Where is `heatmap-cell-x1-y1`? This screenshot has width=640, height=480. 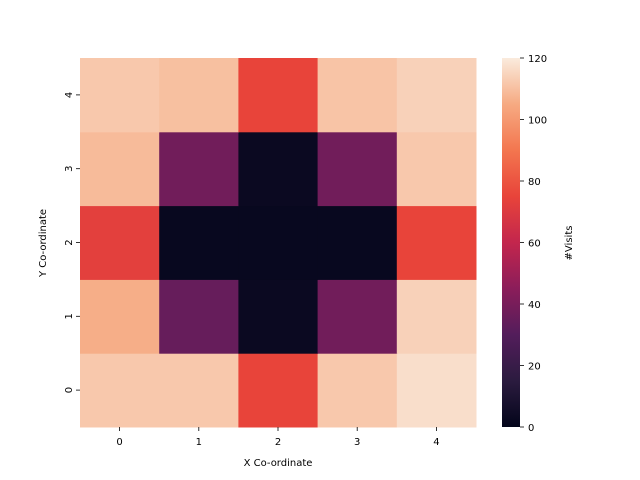
heatmap-cell-x1-y1 is located at coordinates (199, 316).